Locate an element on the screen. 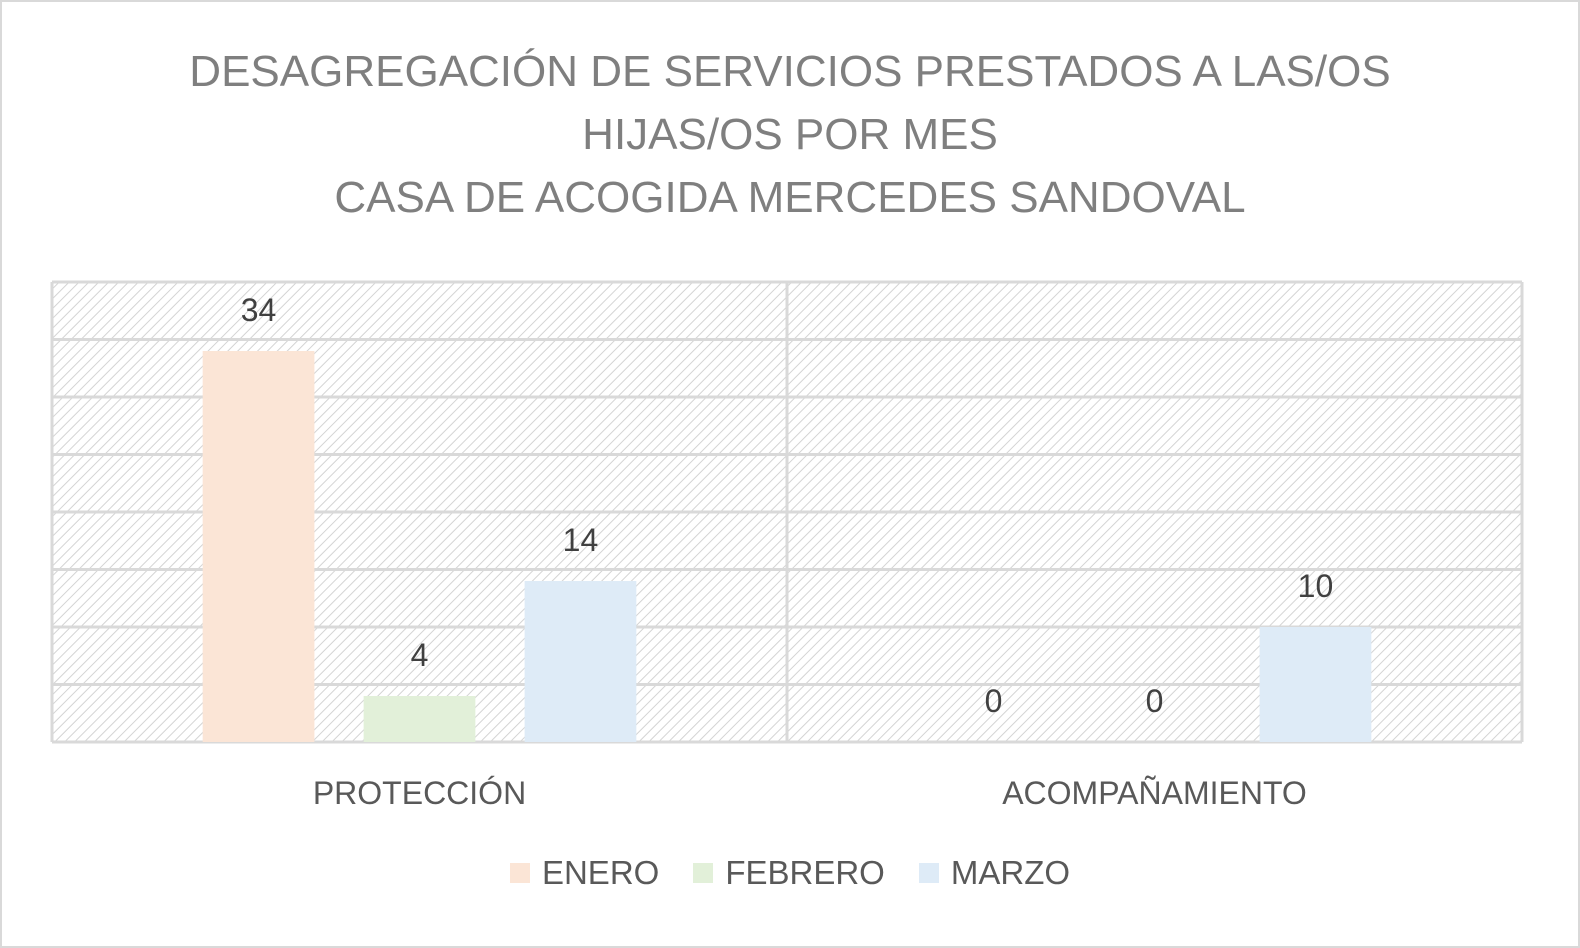 The width and height of the screenshot is (1580, 948). data-label-marzo-0: 14 is located at coordinates (581, 540).